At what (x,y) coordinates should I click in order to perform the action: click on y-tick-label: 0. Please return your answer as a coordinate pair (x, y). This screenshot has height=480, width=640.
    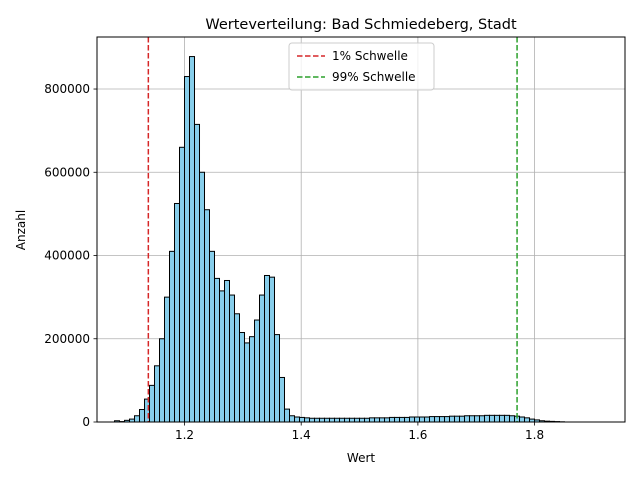
    Looking at the image, I should click on (86, 422).